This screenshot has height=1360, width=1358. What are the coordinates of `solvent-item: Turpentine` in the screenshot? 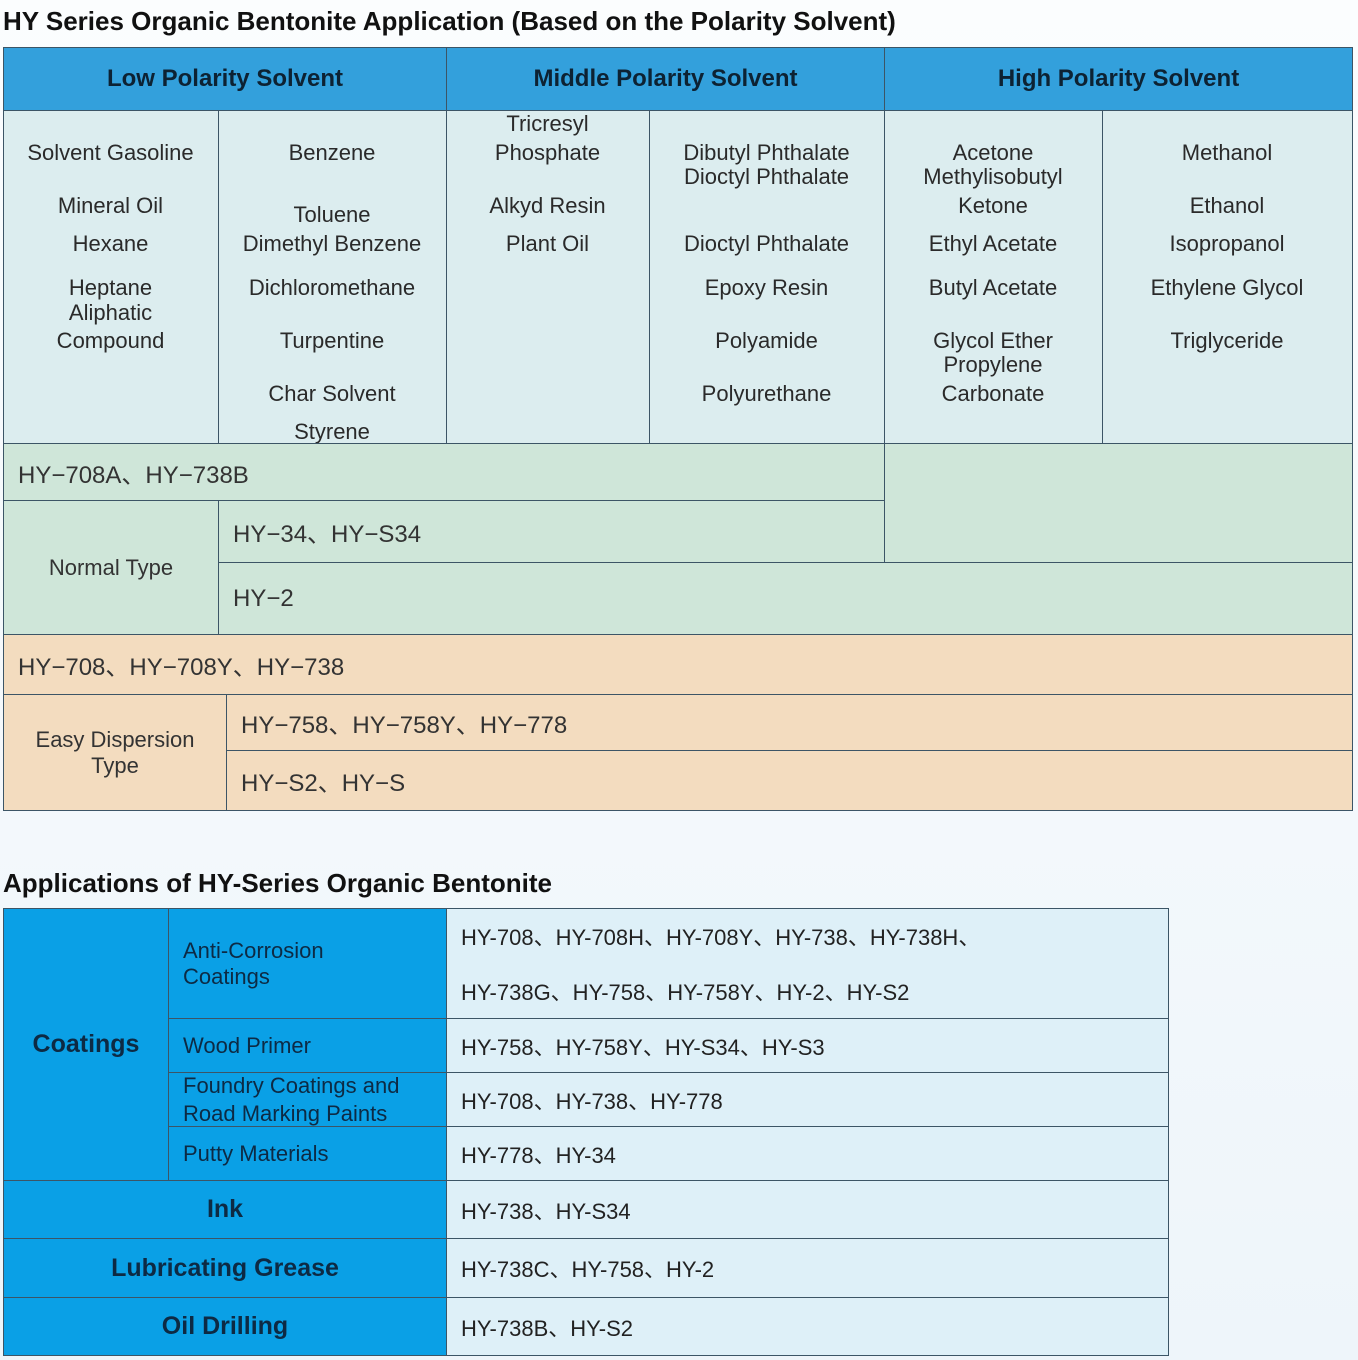 It's located at (332, 340).